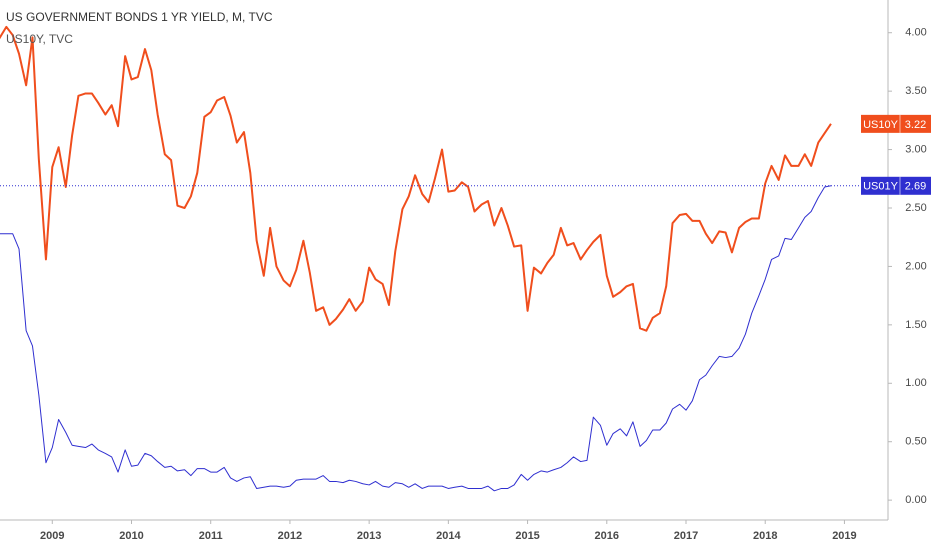 The height and width of the screenshot is (550, 932). I want to click on y-tick-label: 3.50, so click(915, 91).